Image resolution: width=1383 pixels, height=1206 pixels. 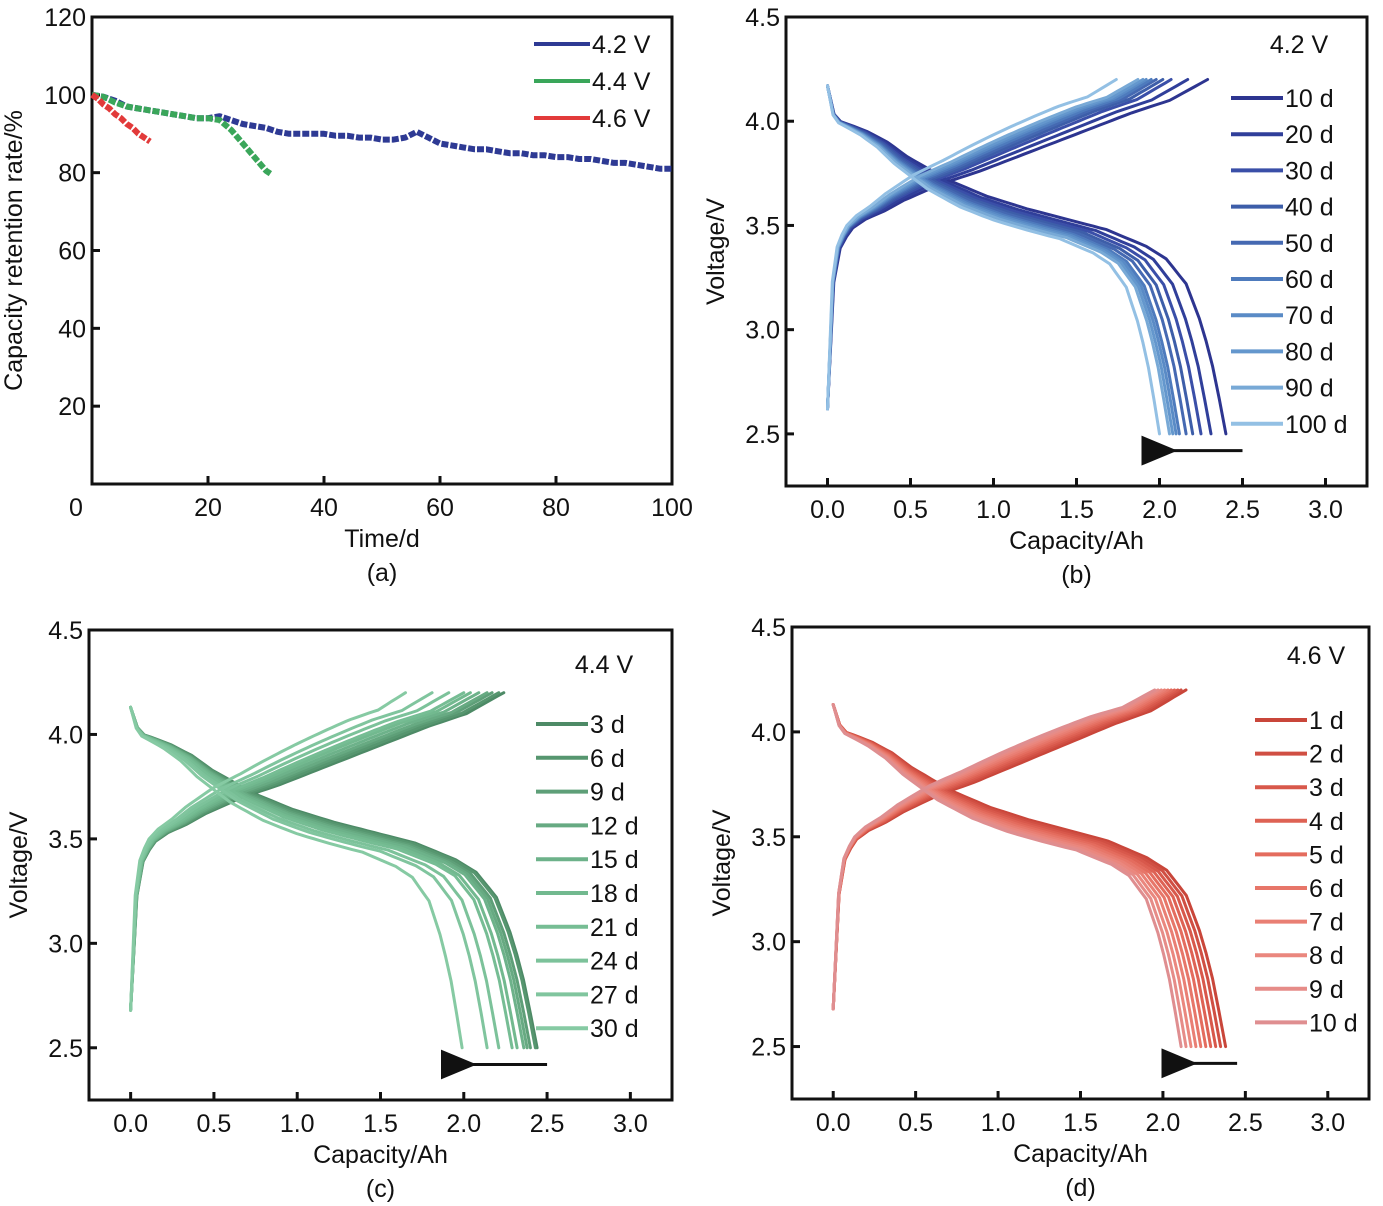 I want to click on panel-d-voltage-annotation: 4.6 V, so click(x=1316, y=656).